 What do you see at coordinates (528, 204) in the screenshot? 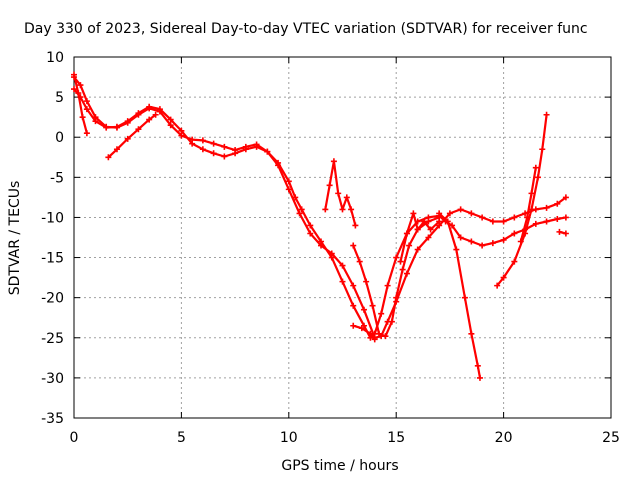
I see `series-track-h-line` at bounding box center [528, 204].